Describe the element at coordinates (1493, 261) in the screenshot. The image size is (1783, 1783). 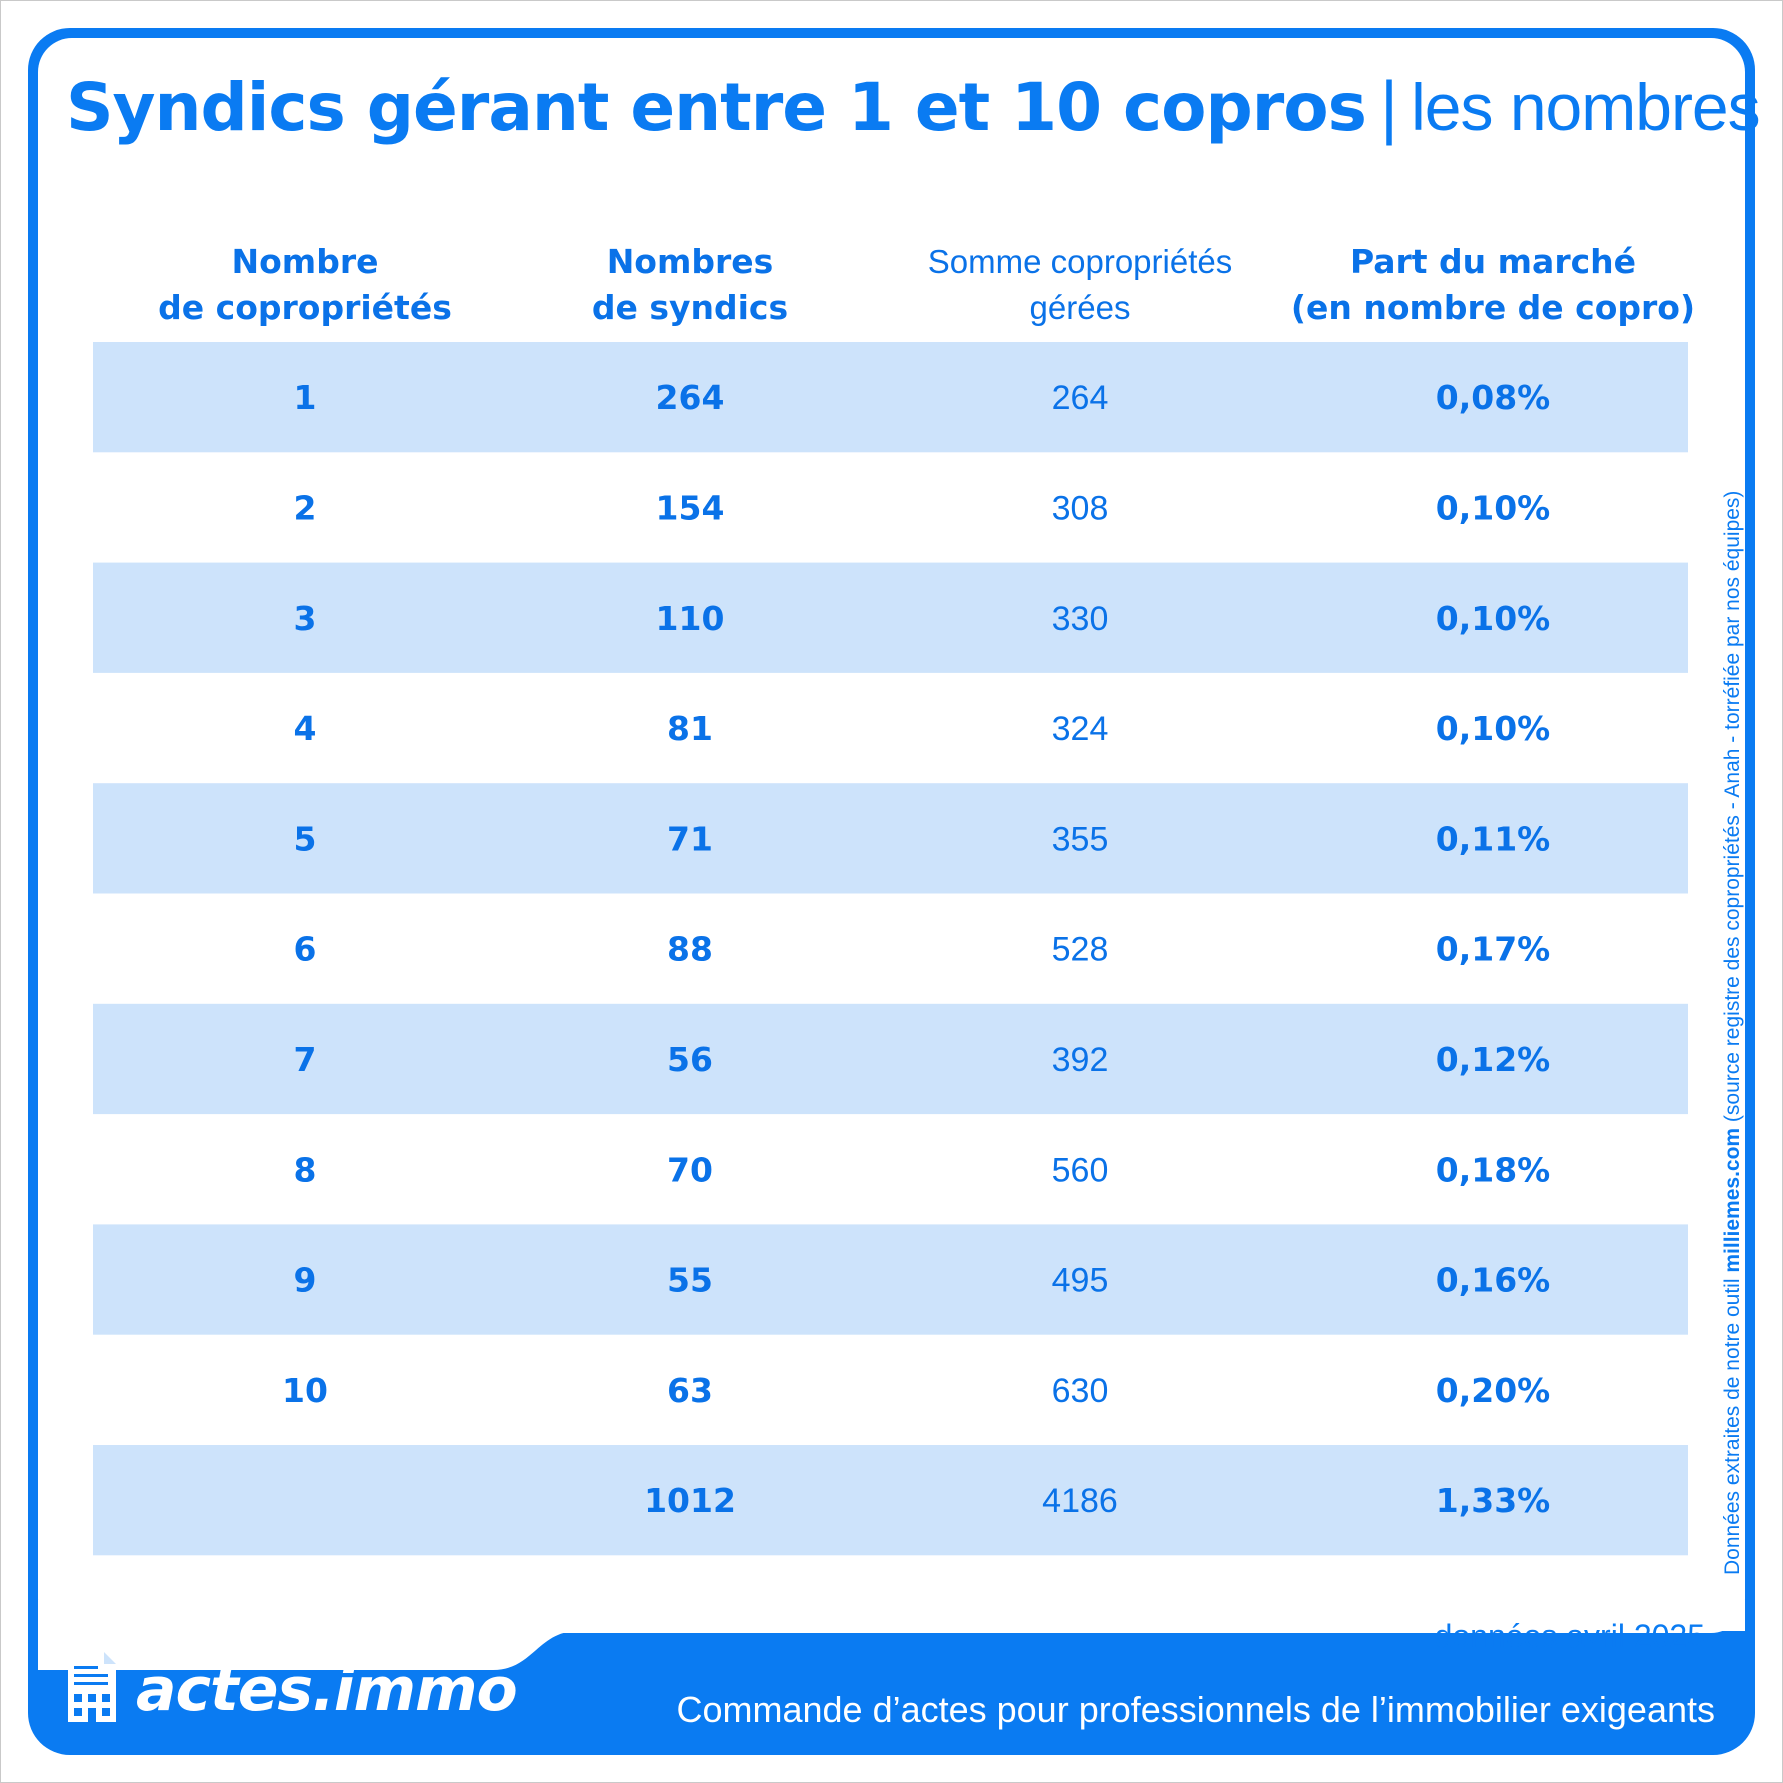
I see `column-header-4-line-1: Part du marché` at that location.